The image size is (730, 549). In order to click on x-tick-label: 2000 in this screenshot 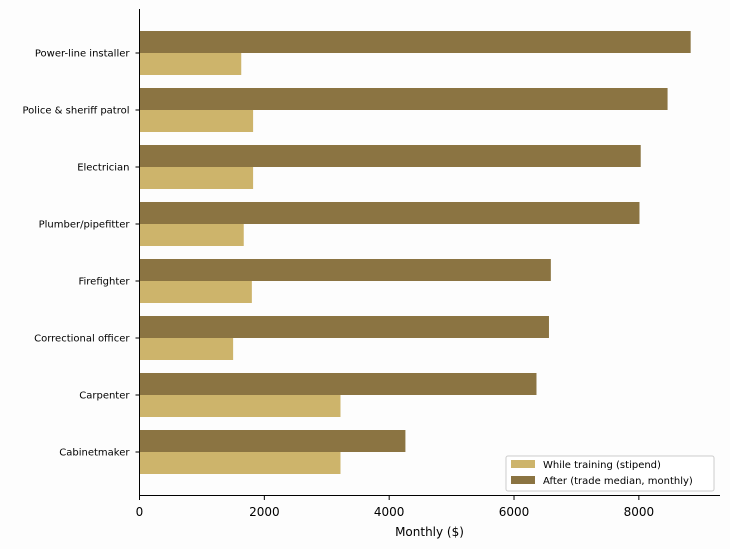, I will do `click(264, 512)`.